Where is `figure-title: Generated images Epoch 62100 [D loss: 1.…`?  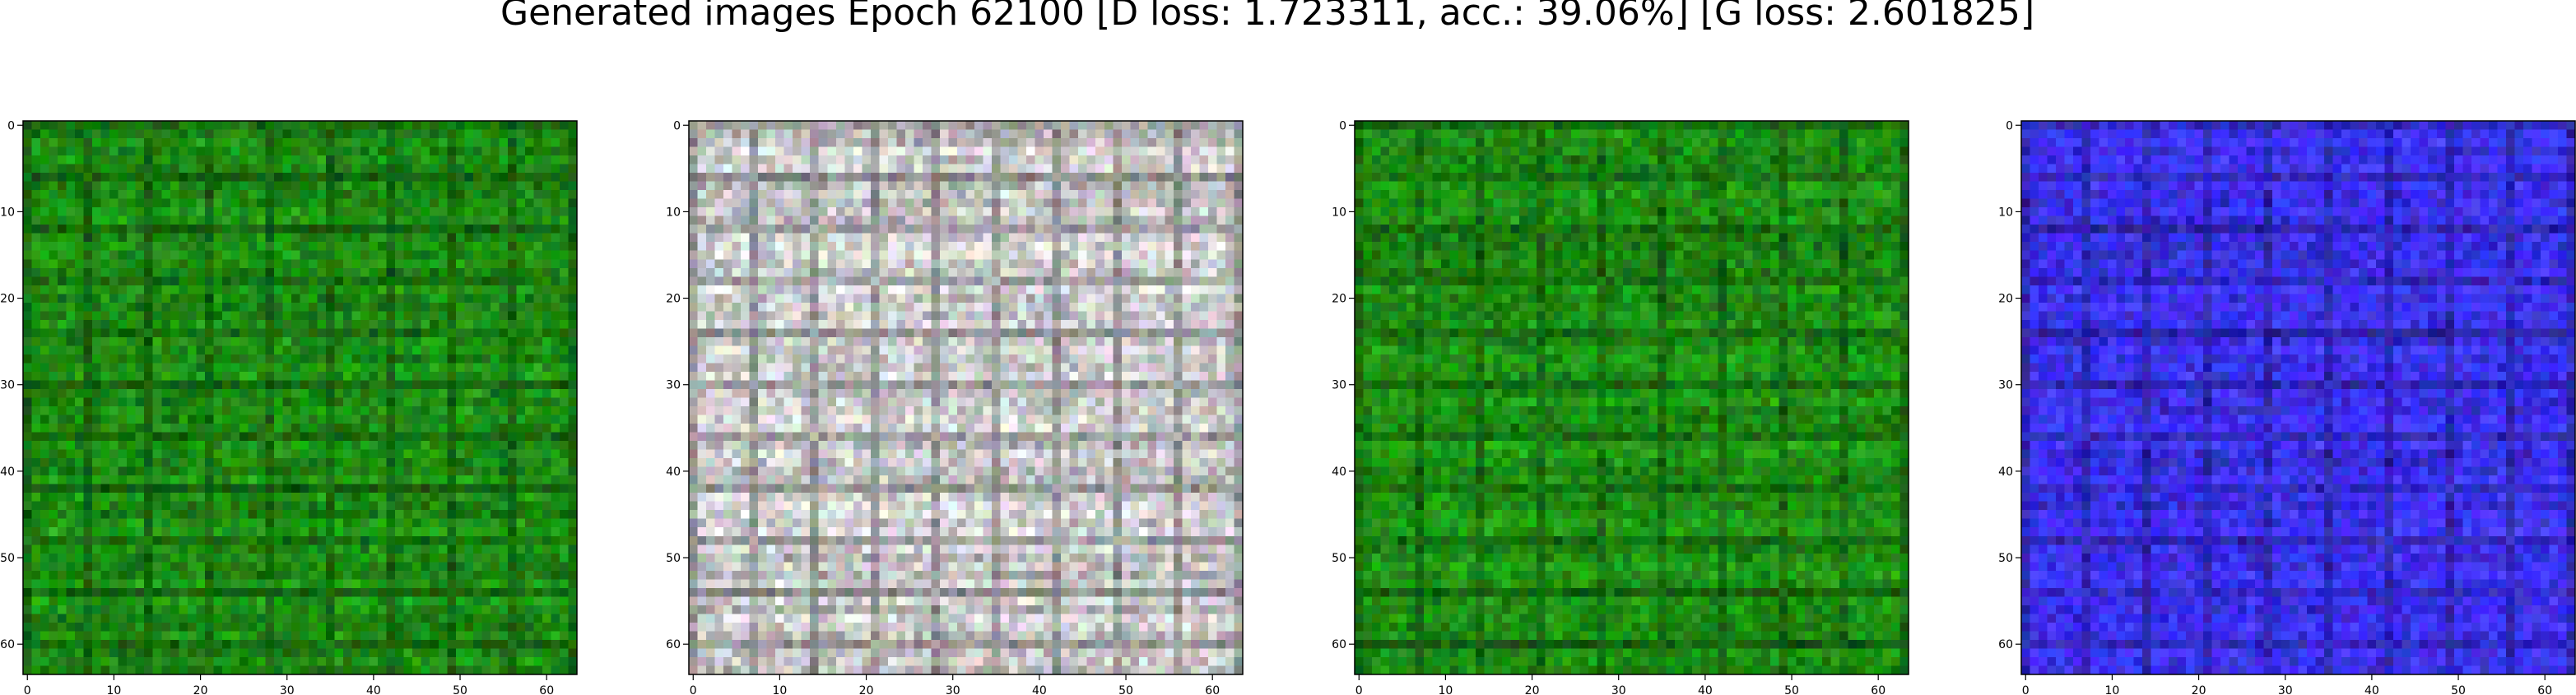
figure-title: Generated images Epoch 62100 [D loss: 1.… is located at coordinates (1267, 17).